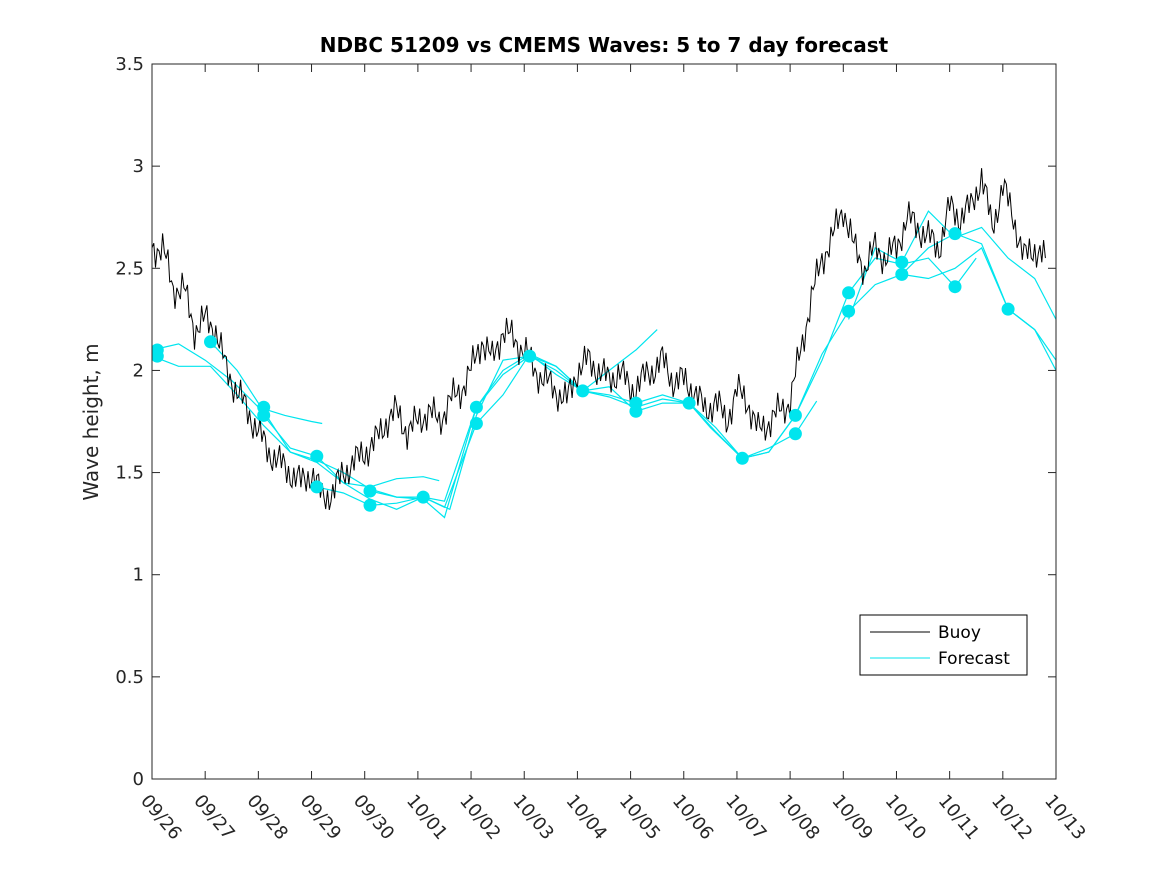 The height and width of the screenshot is (875, 1167). What do you see at coordinates (959, 633) in the screenshot?
I see `legend-buoy-label: Buoy` at bounding box center [959, 633].